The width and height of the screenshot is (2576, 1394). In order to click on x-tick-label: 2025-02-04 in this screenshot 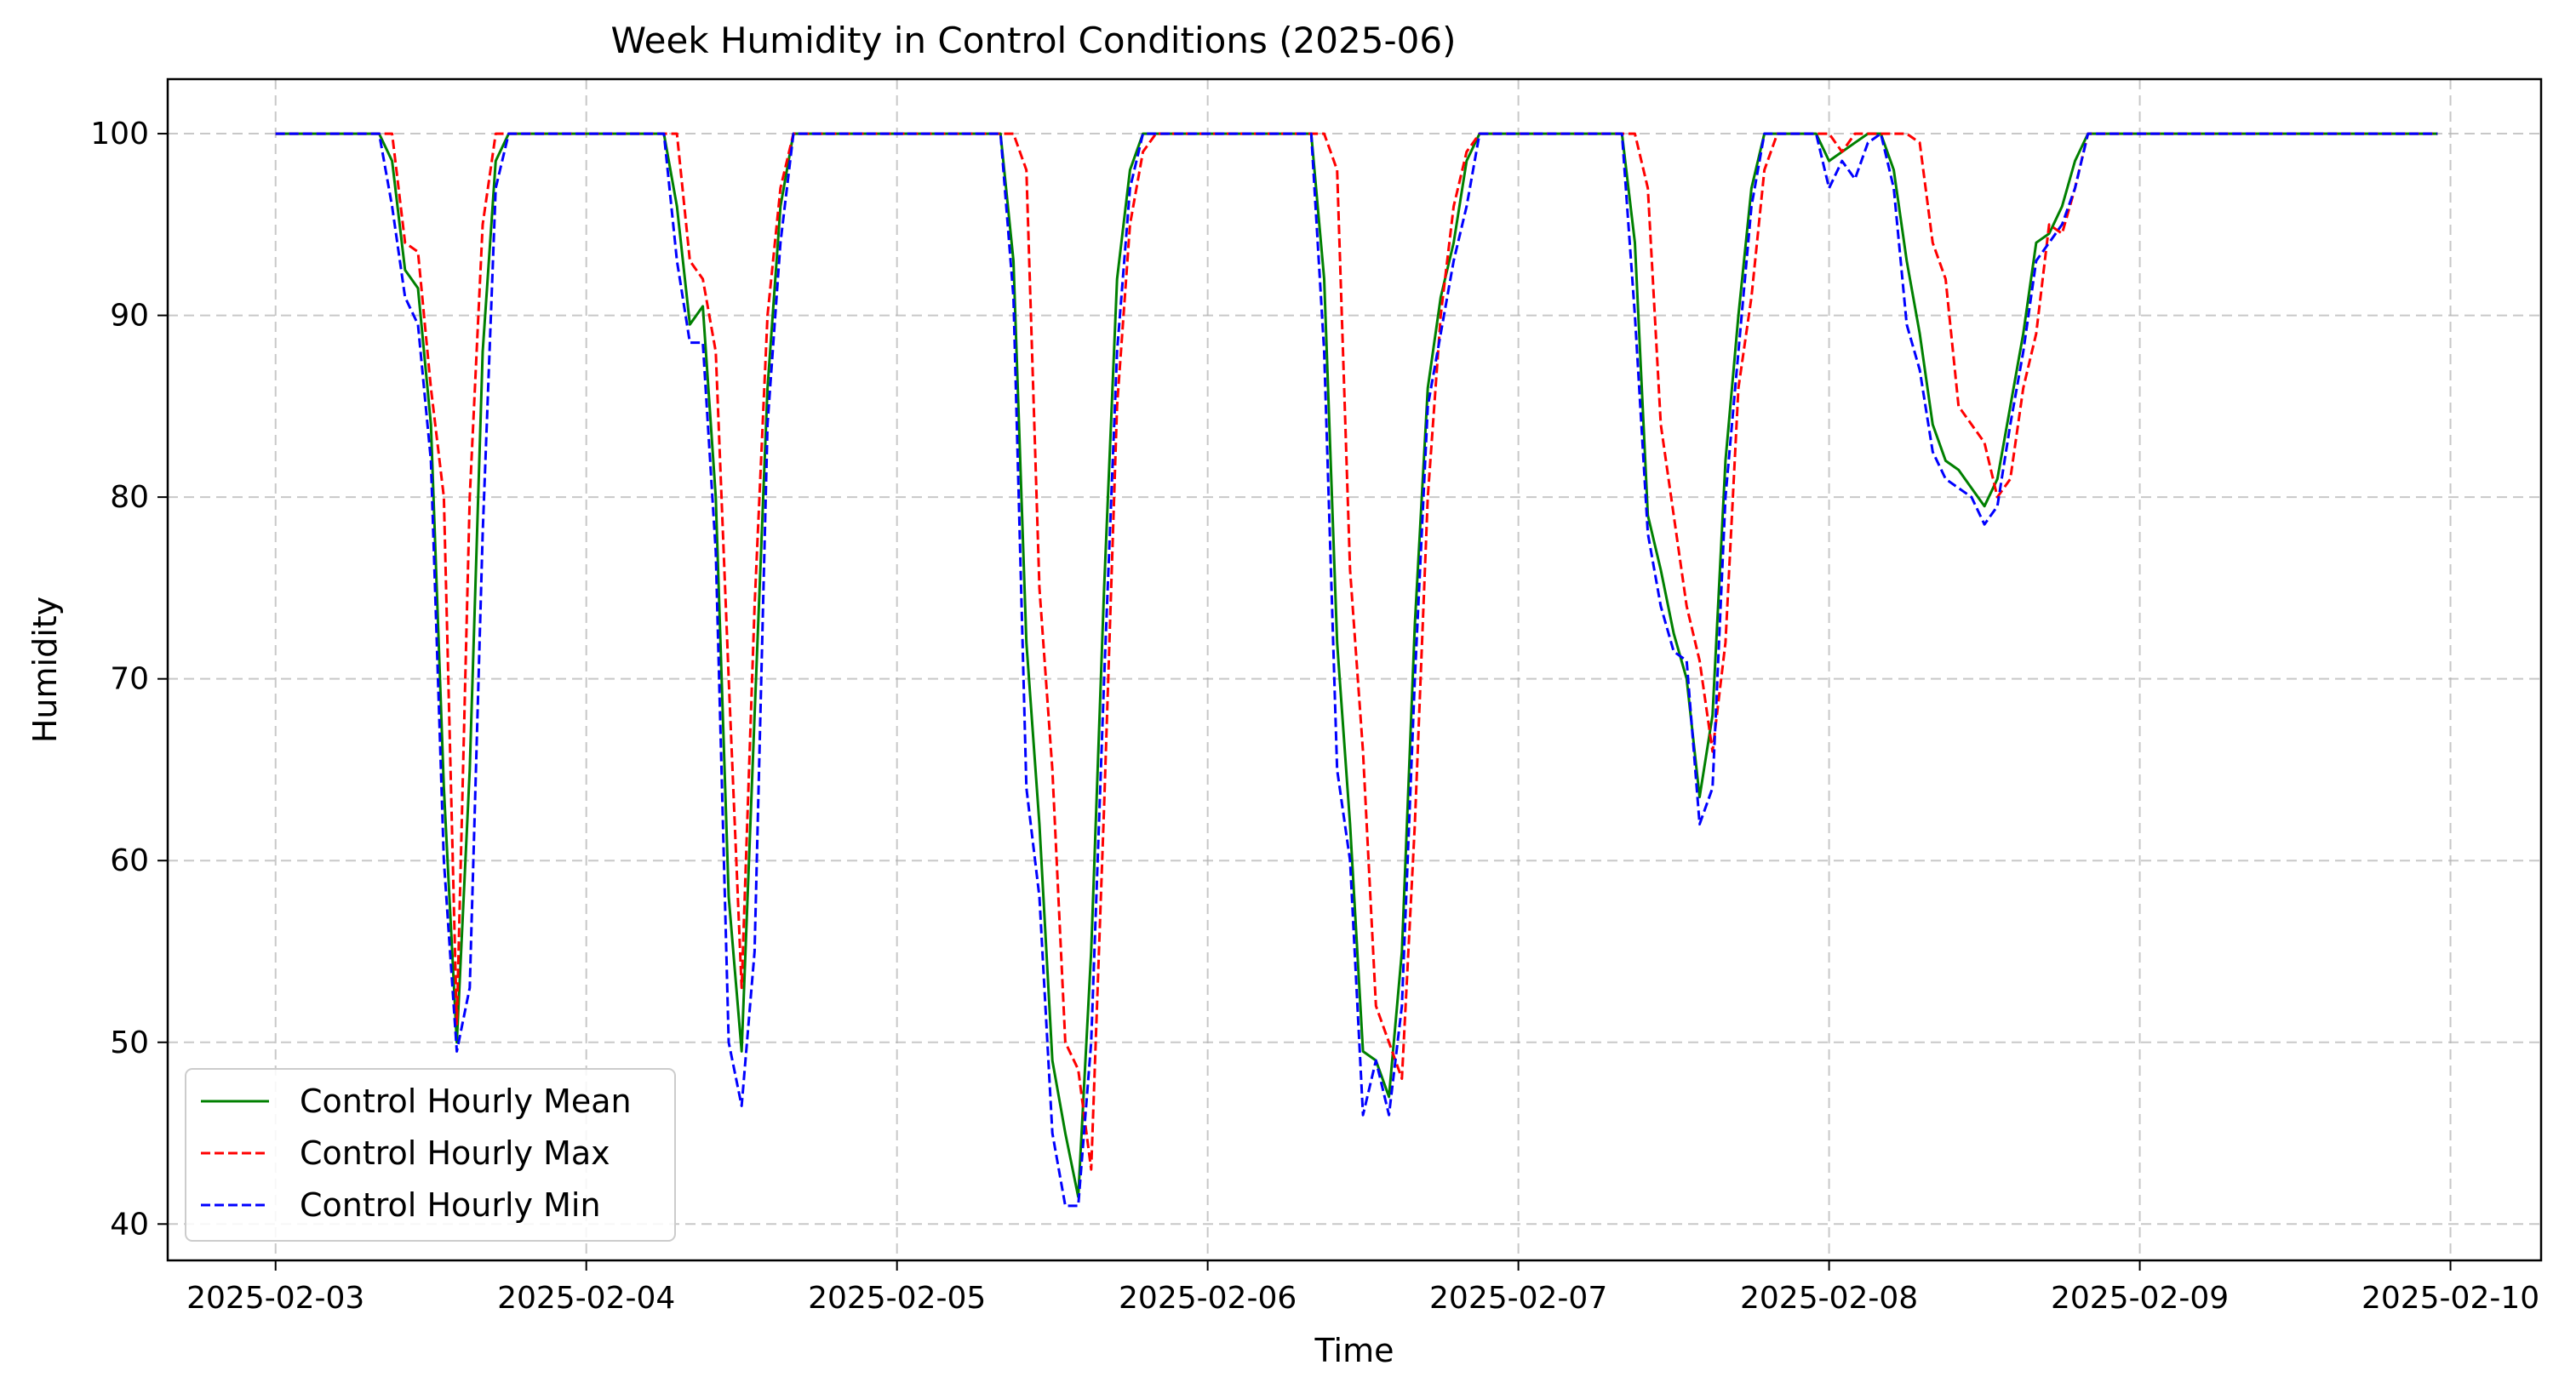, I will do `click(586, 1298)`.